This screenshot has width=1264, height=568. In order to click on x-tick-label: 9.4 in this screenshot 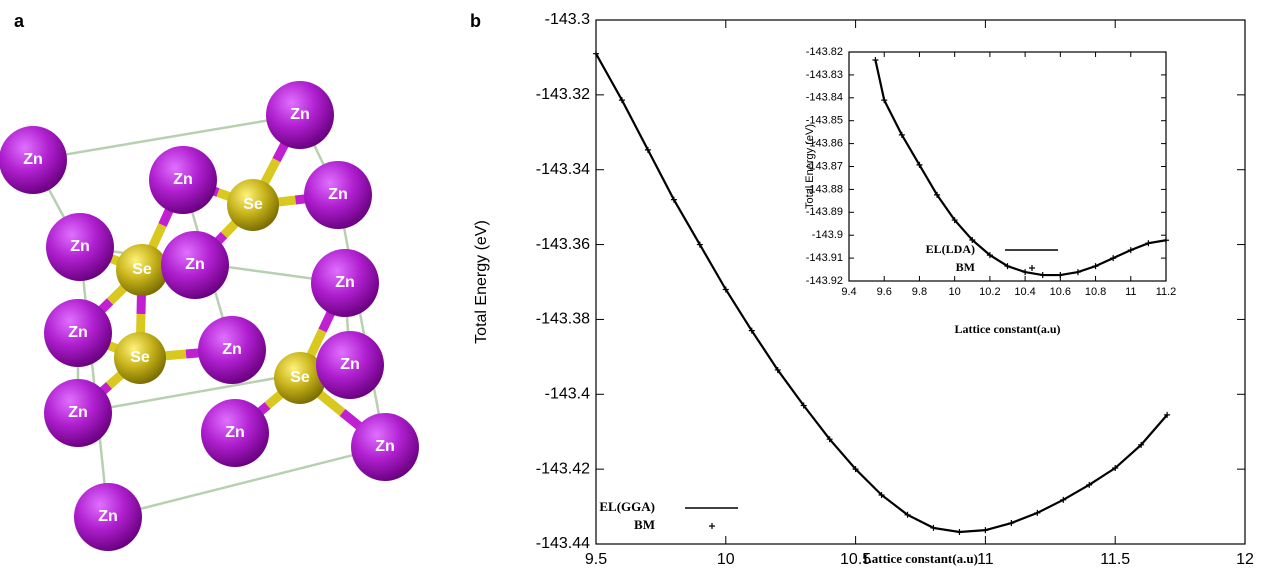, I will do `click(848, 292)`.